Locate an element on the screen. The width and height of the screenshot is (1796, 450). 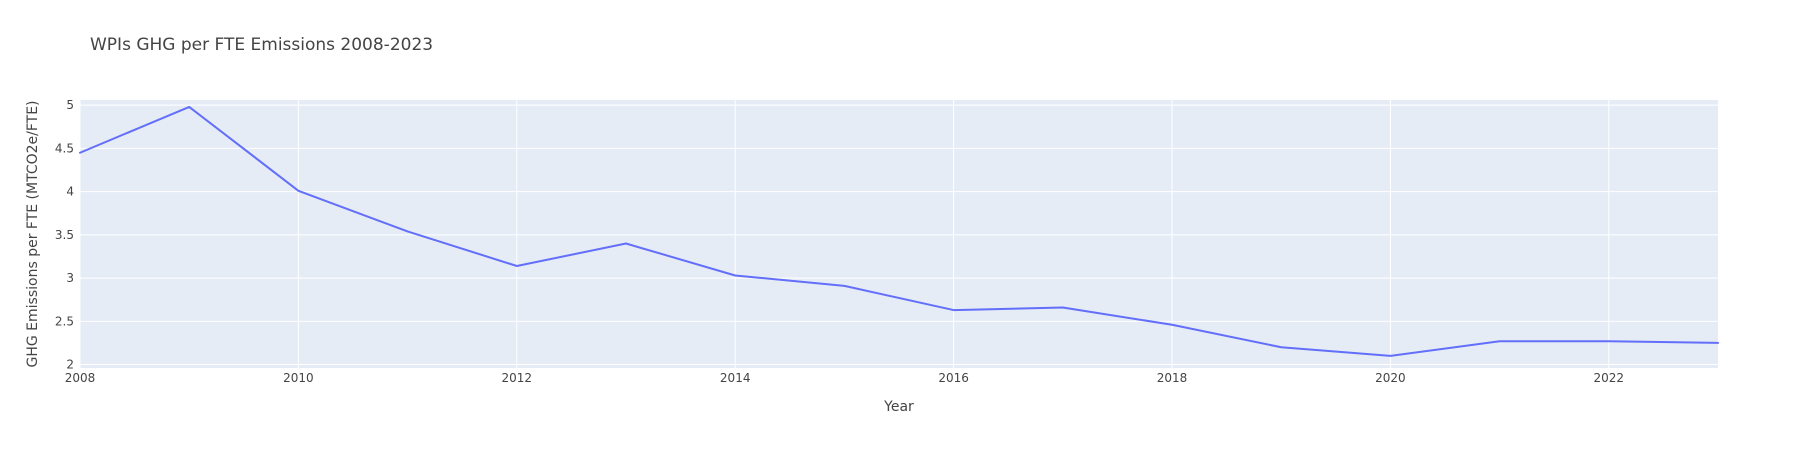
y-tick-labels: 2 2.5 3 3.5 4 4.5 5 is located at coordinates (64, 234).